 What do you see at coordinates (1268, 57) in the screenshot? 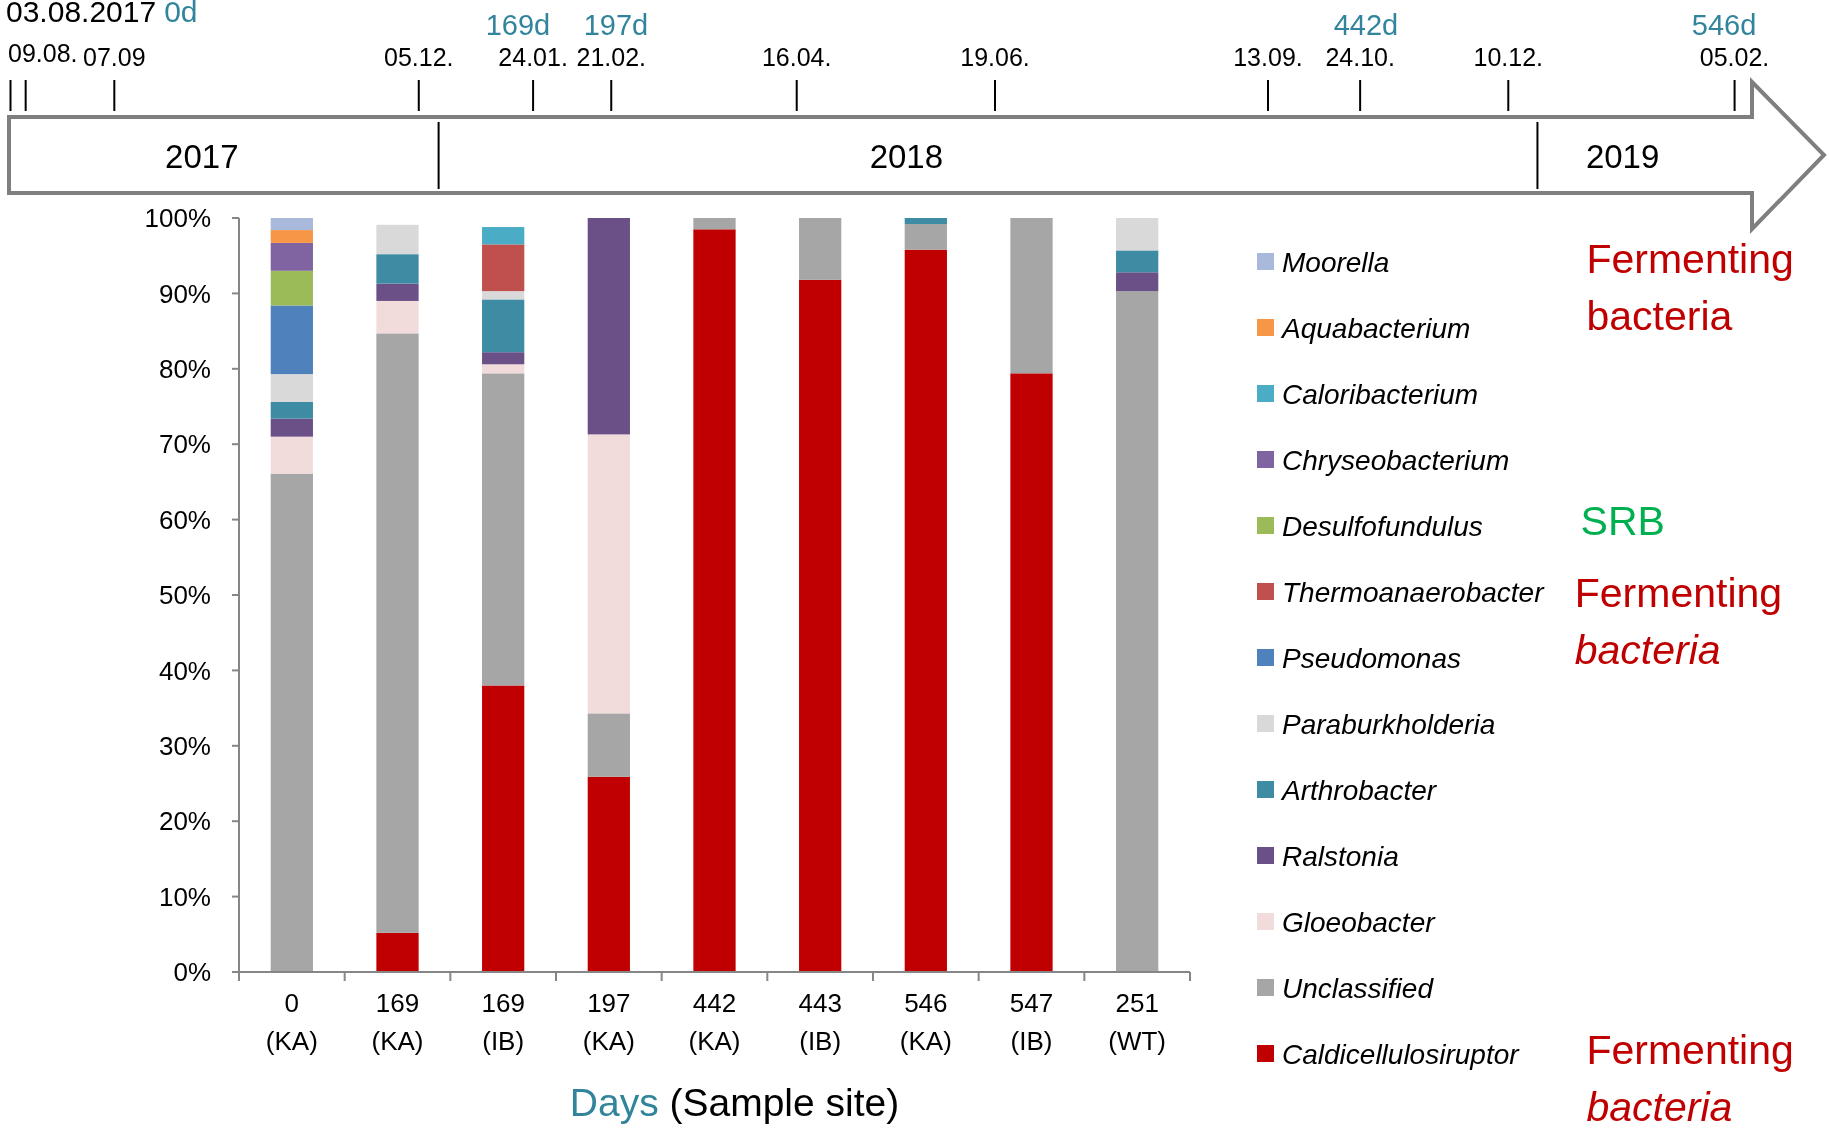
I see `text: 13.09.` at bounding box center [1268, 57].